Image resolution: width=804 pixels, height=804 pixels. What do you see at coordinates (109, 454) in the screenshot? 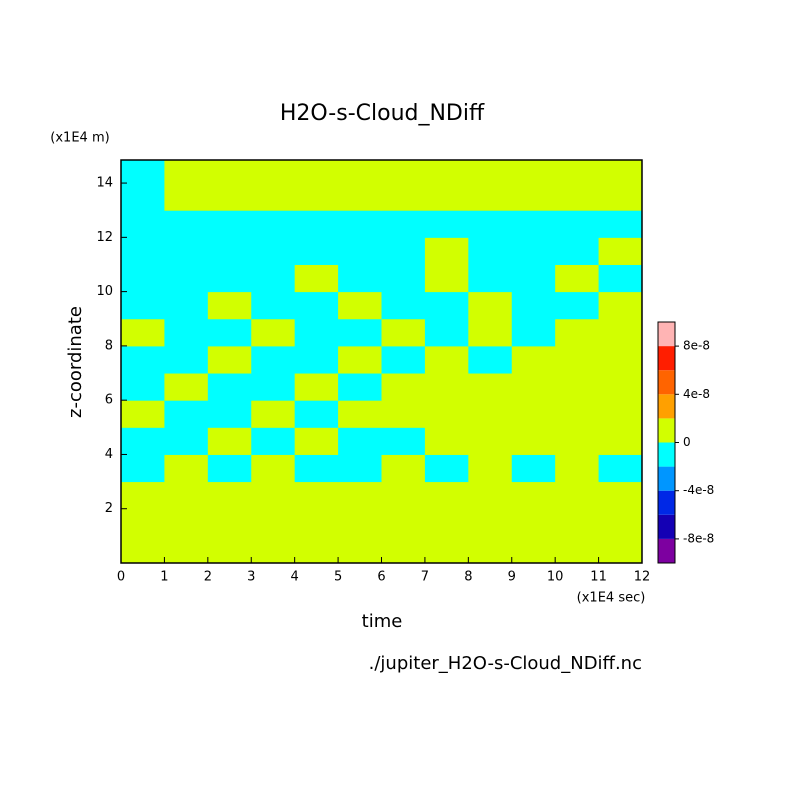
I see `y-tick-label: 4` at bounding box center [109, 454].